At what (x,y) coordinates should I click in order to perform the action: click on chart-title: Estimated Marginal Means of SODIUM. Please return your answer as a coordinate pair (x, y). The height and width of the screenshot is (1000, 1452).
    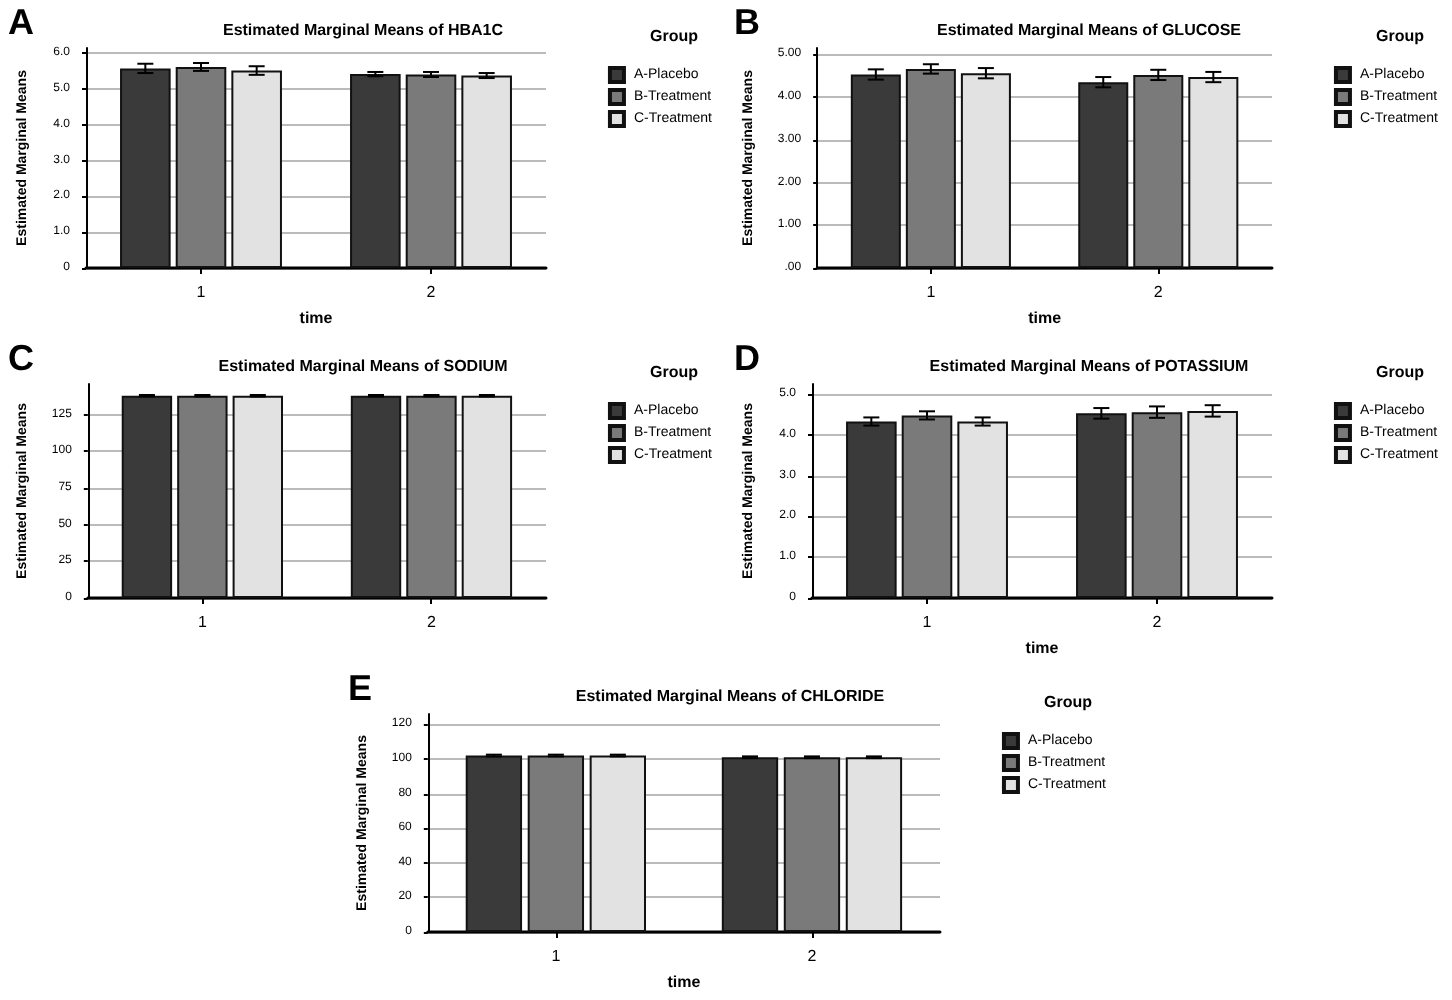
    Looking at the image, I should click on (363, 366).